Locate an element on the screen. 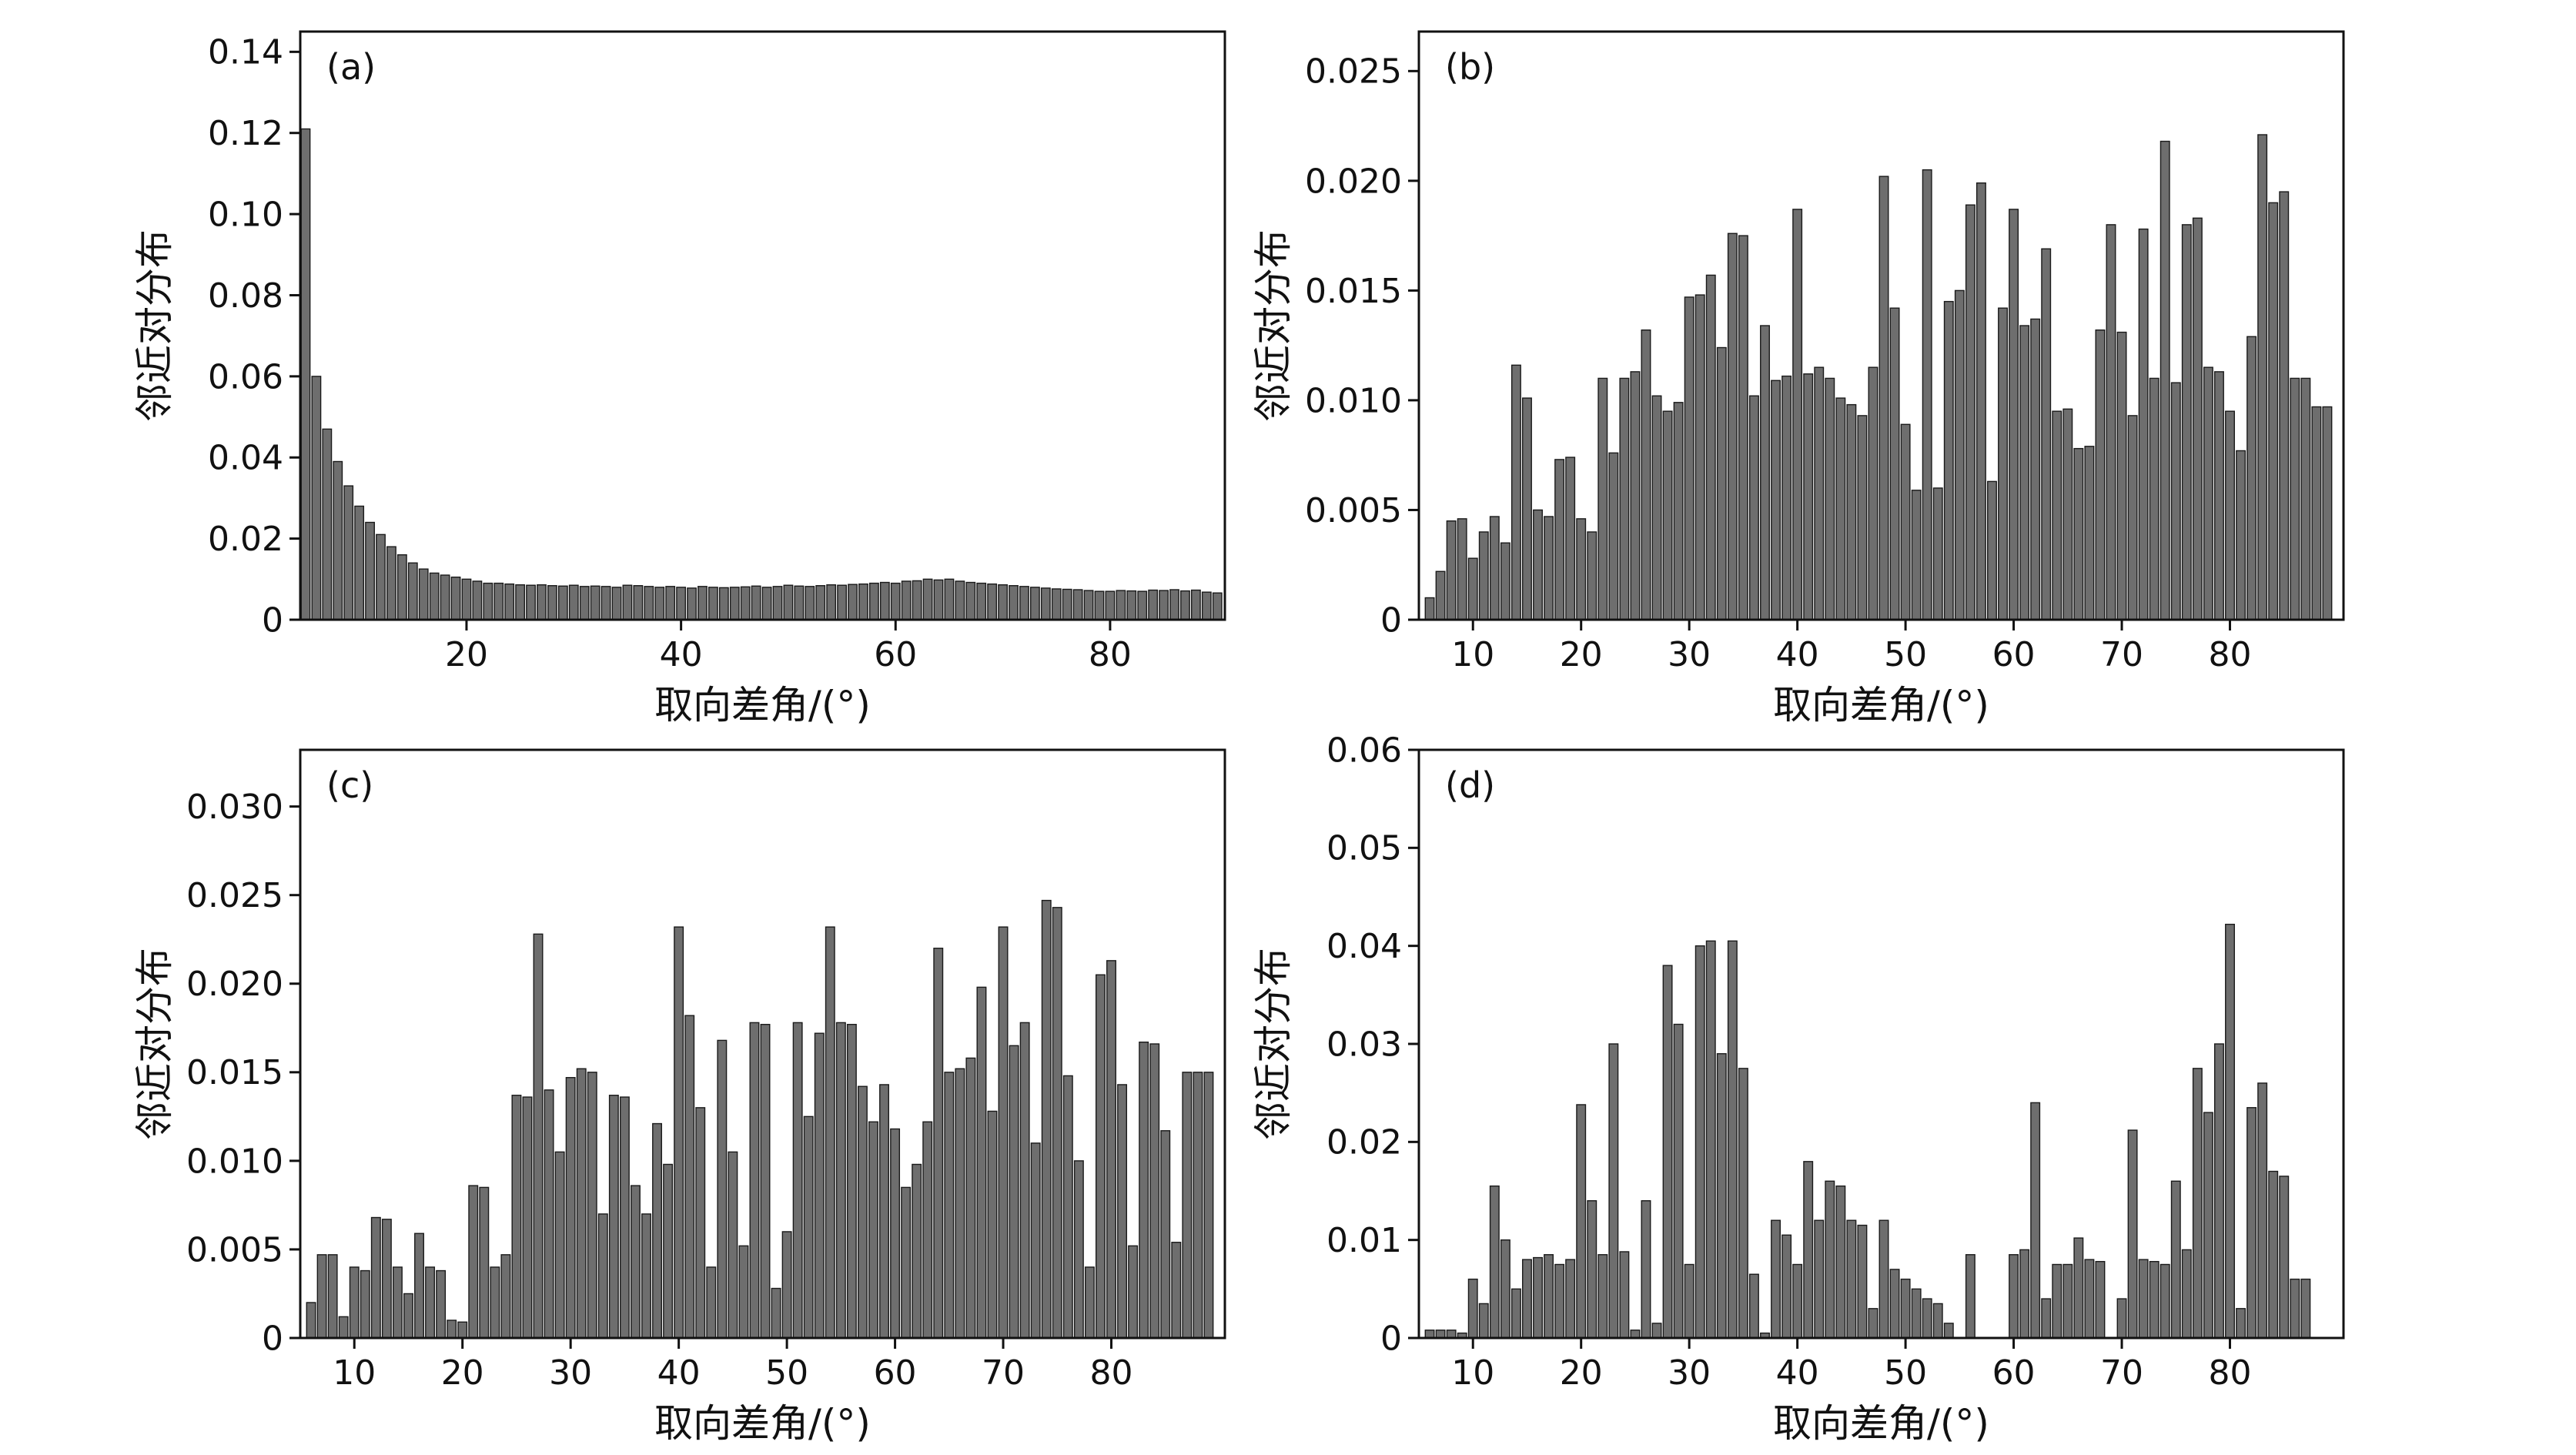 The width and height of the screenshot is (2576, 1455). y-axis-title: 邻近对分布 is located at coordinates (1273, 325).